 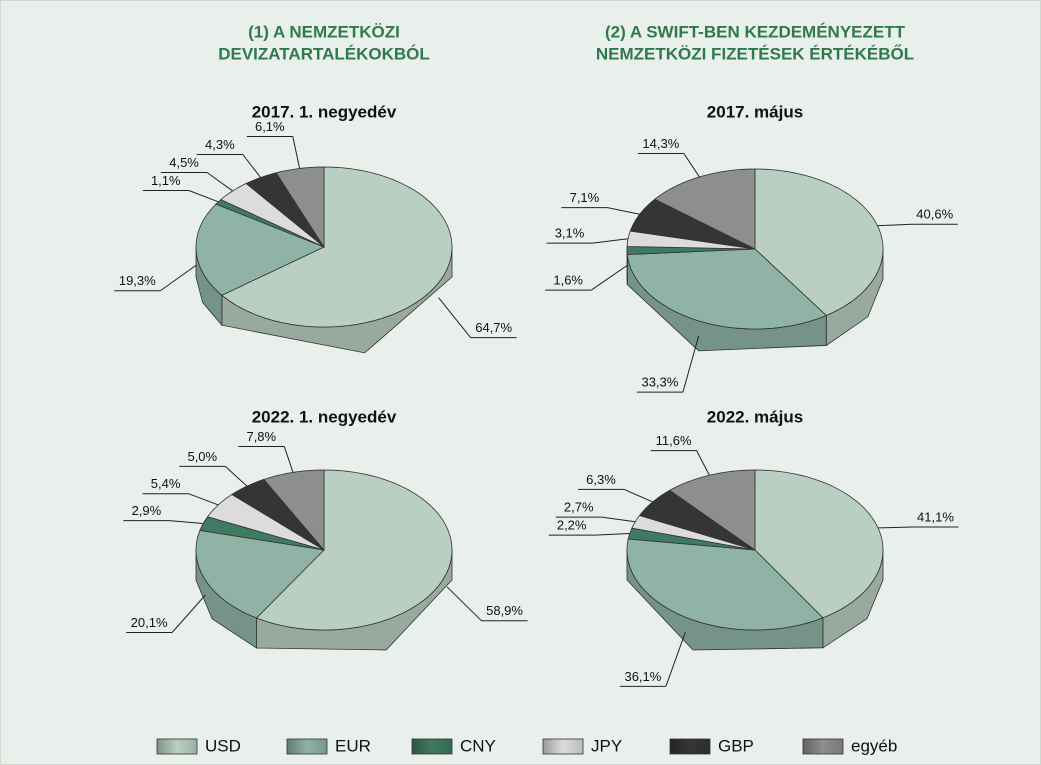 What do you see at coordinates (736, 745) in the screenshot?
I see `legend-label: GBP` at bounding box center [736, 745].